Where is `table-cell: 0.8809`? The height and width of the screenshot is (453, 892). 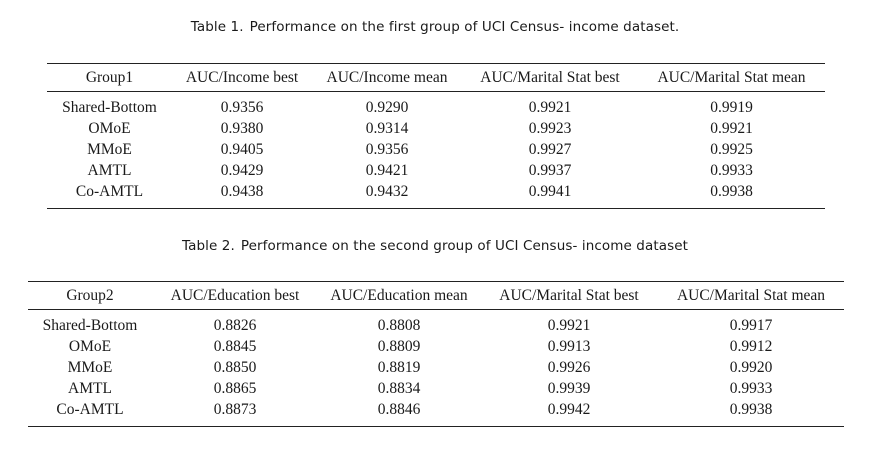 table-cell: 0.8809 is located at coordinates (399, 346).